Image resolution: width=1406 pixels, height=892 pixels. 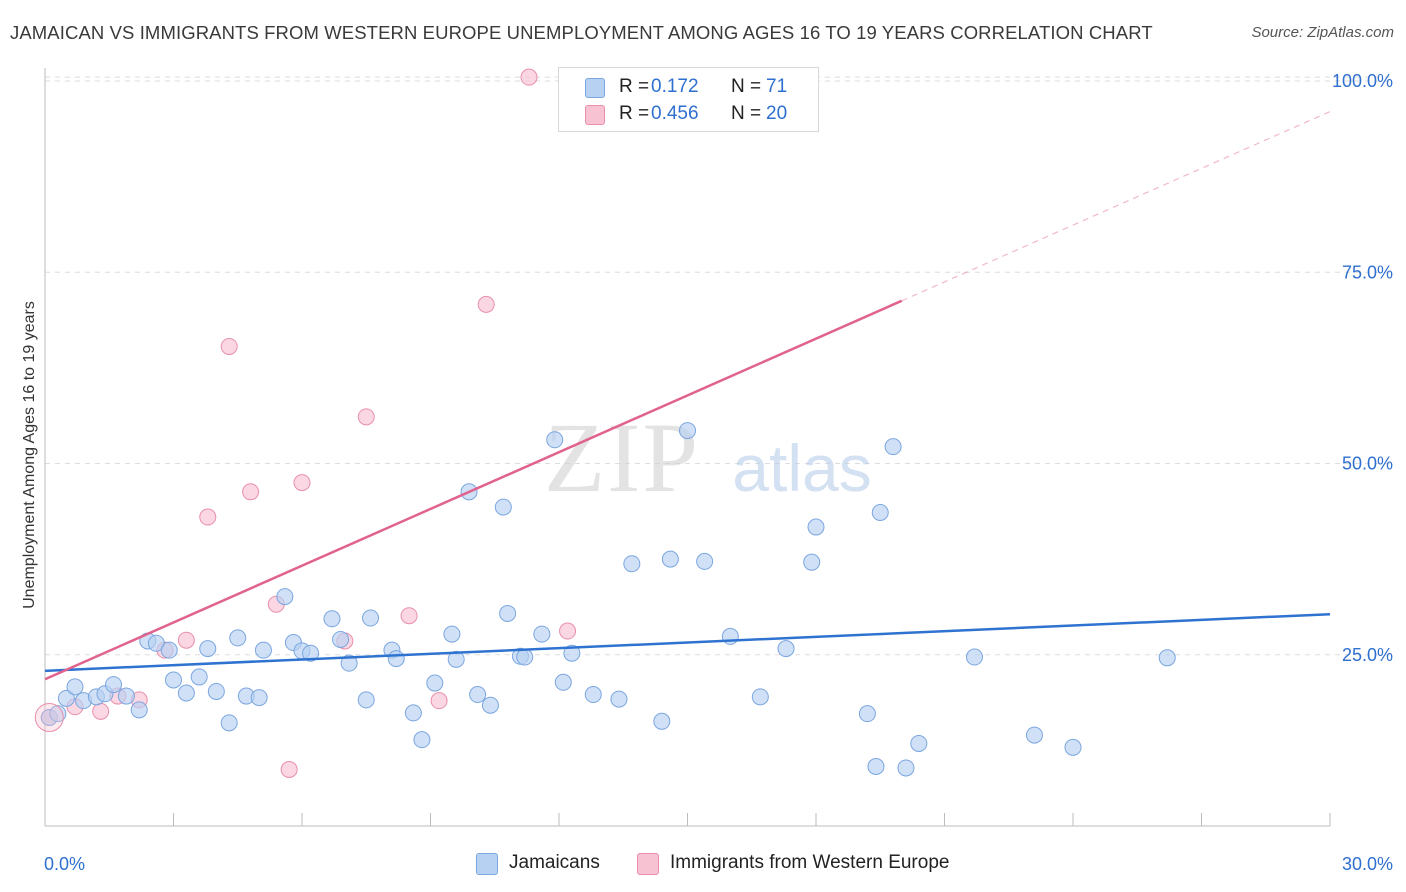 I want to click on r-label: R =, so click(x=634, y=113).